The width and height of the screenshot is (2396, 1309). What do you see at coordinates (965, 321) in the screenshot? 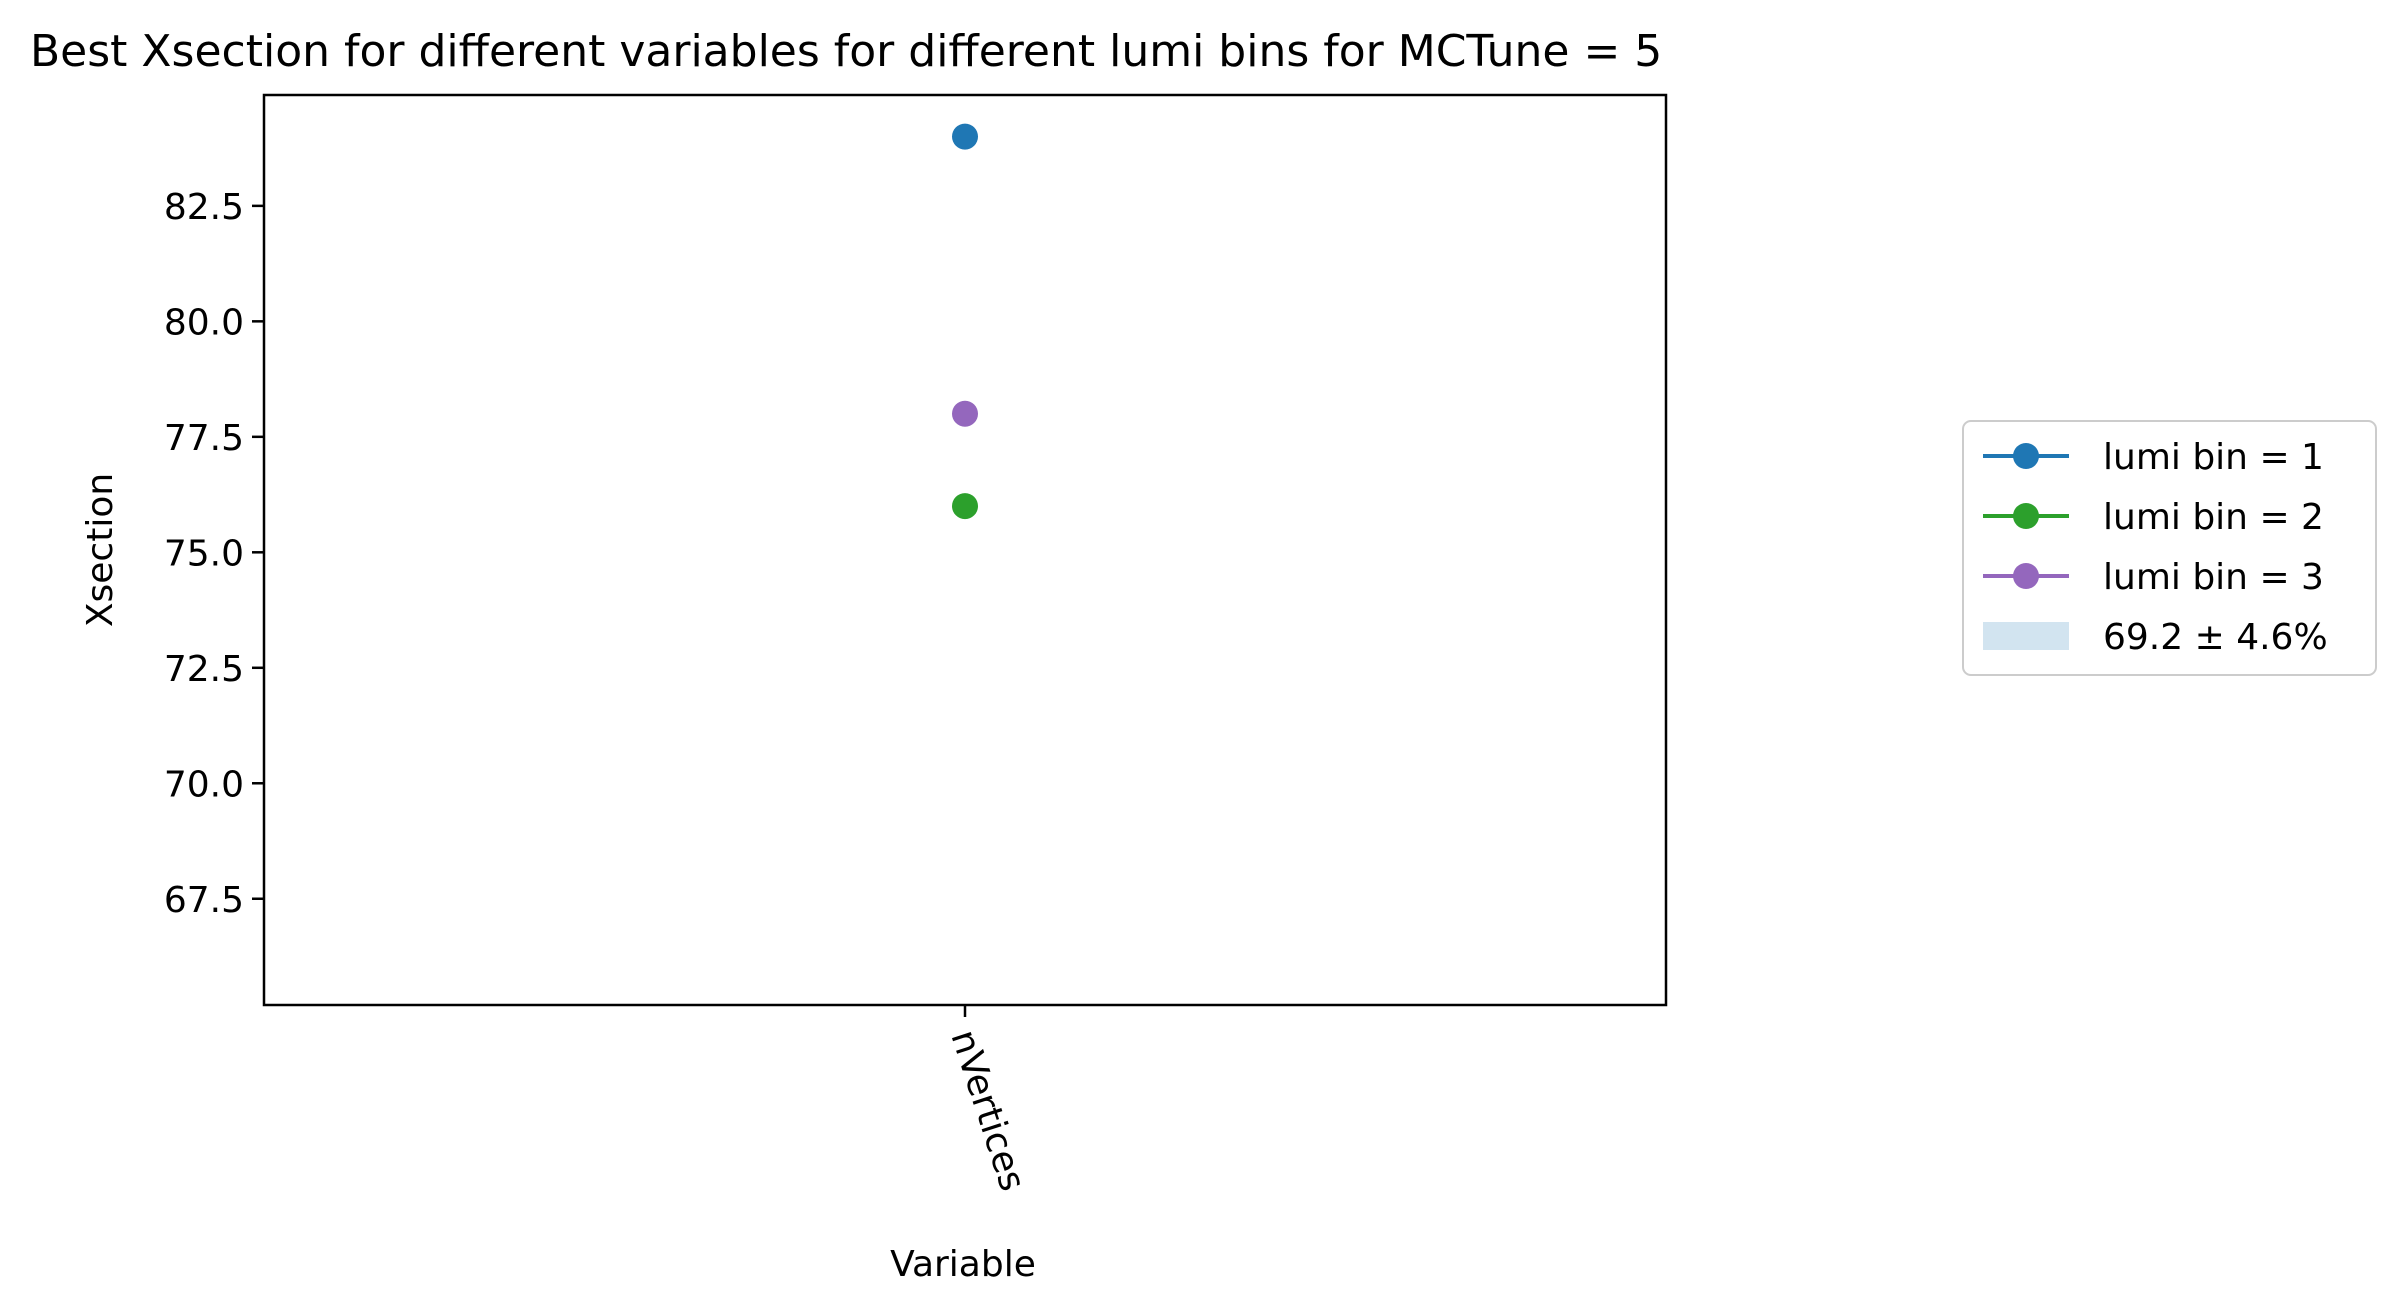
I see `data-points` at bounding box center [965, 321].